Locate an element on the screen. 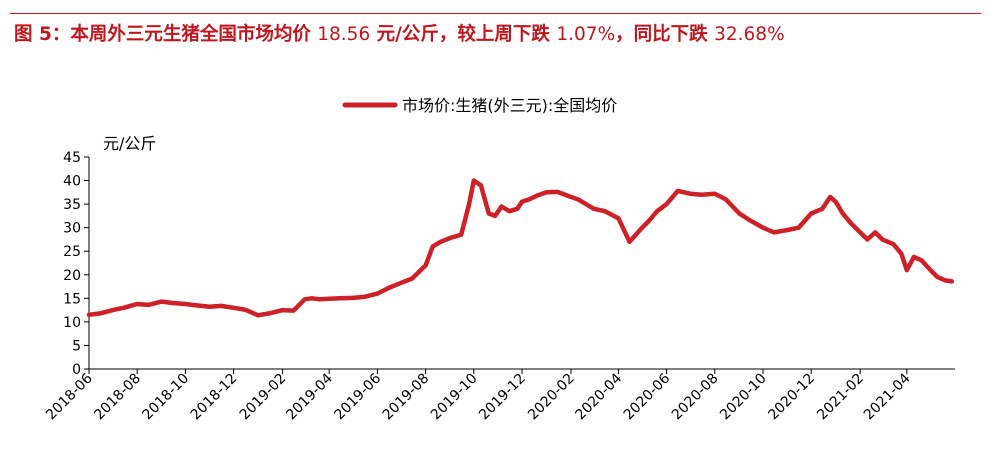  y-tick-label: 20 is located at coordinates (72, 276).